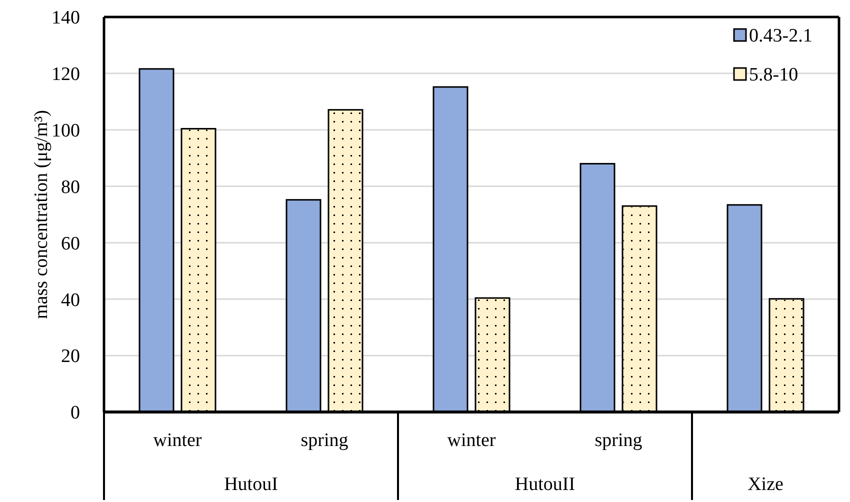 This screenshot has width=850, height=502. What do you see at coordinates (70, 187) in the screenshot?
I see `y-tick-label: 80` at bounding box center [70, 187].